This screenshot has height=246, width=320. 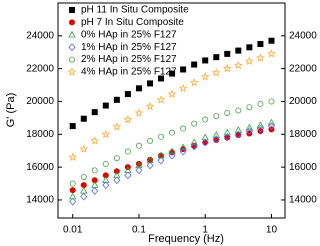 I want to click on legend-label: 1% HAp in 25% F127, so click(x=129, y=47).